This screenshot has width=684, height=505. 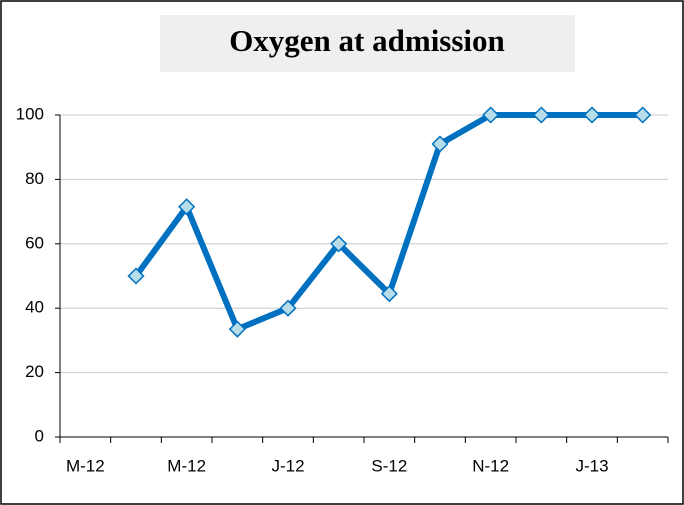 I want to click on y-tick-label: 60, so click(x=34, y=242).